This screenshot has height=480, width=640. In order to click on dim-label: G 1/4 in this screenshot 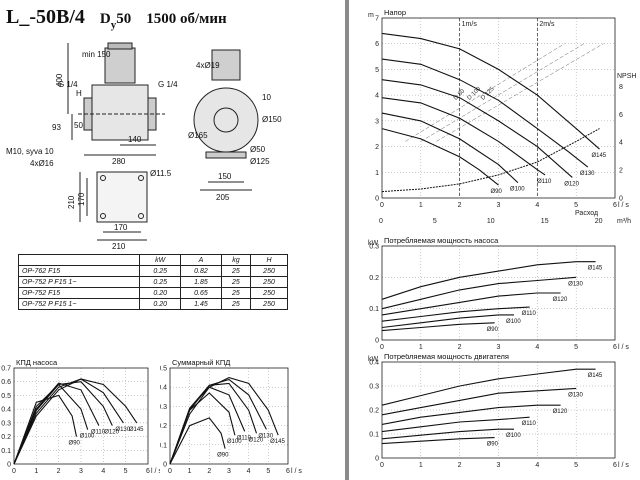, I will do `click(68, 84)`.